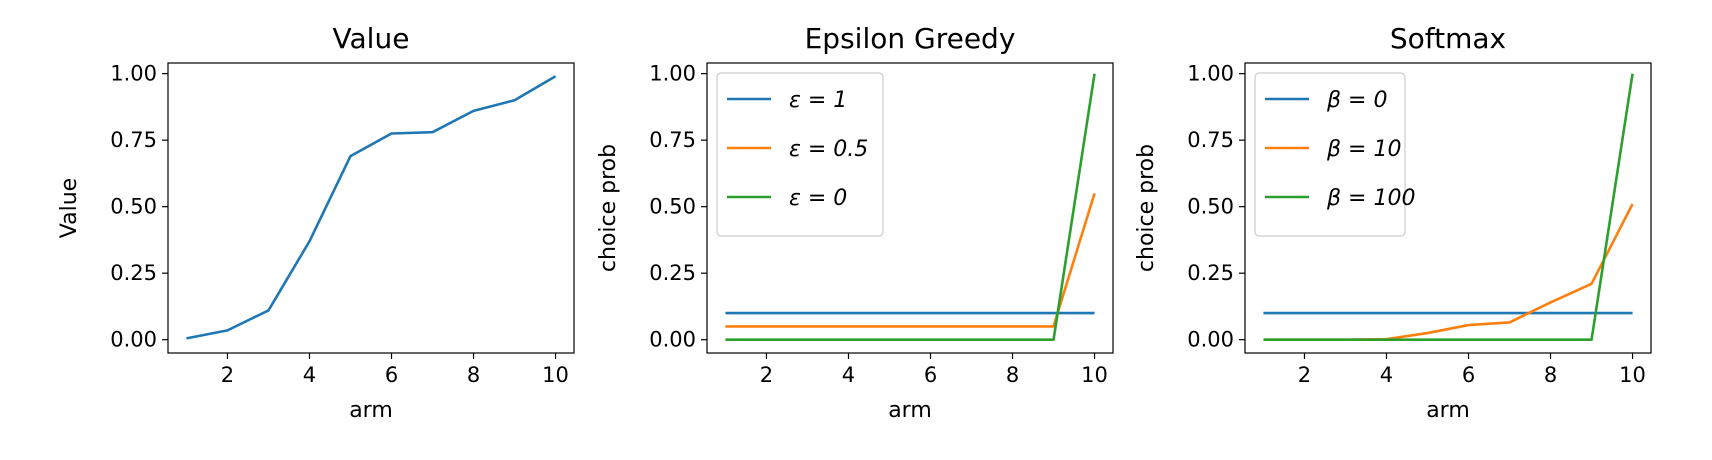 This screenshot has height=460, width=1712. Describe the element at coordinates (1448, 38) in the screenshot. I see `chart-title: Softmax` at that location.